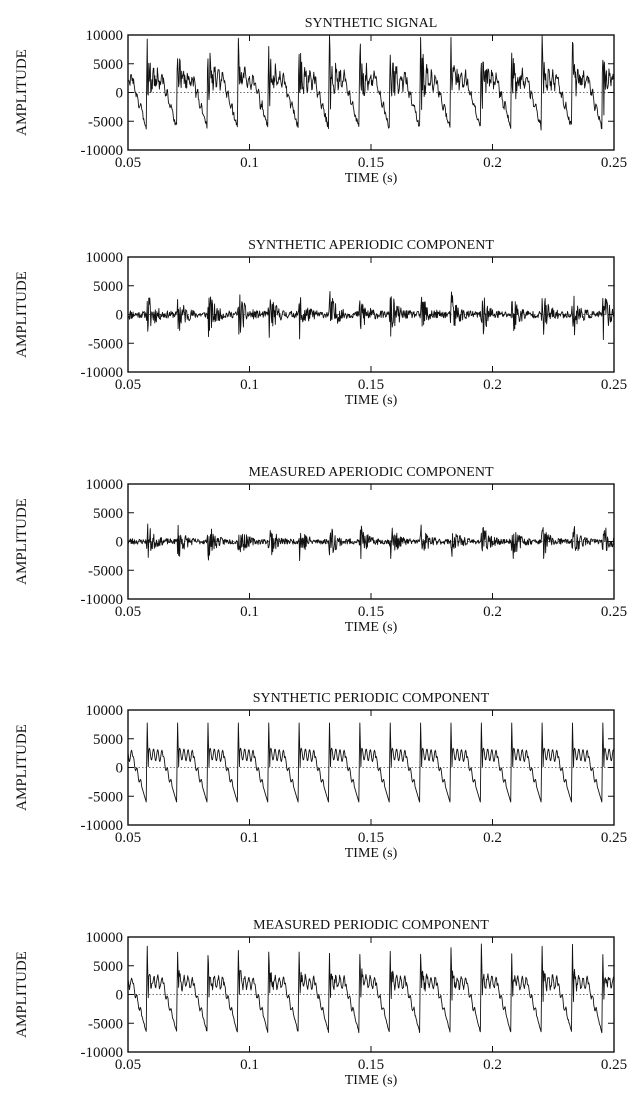 The image size is (631, 1096). What do you see at coordinates (371, 245) in the screenshot?
I see `chart-title: SYNTHETIC APERIODIC COMPONENT` at bounding box center [371, 245].